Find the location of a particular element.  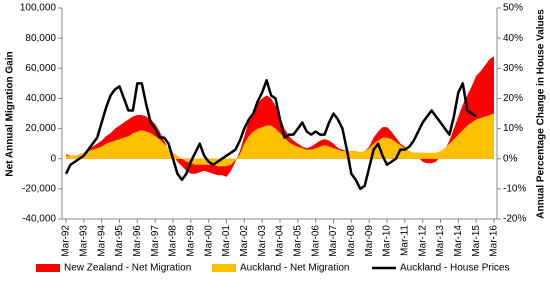

x-tick-label: Mar-99 is located at coordinates (190, 241).